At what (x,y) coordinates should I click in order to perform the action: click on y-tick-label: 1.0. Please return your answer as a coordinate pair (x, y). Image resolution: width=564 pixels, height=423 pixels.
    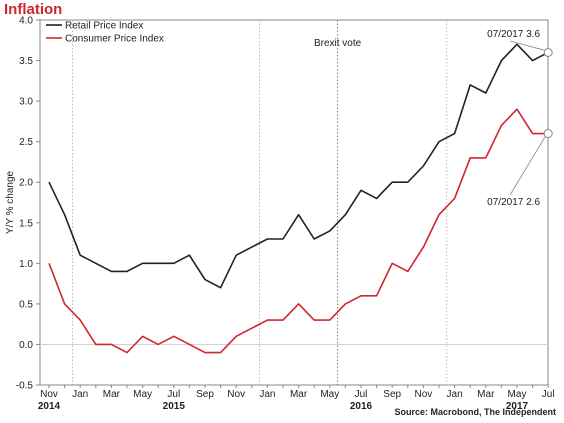
    Looking at the image, I should click on (26, 264).